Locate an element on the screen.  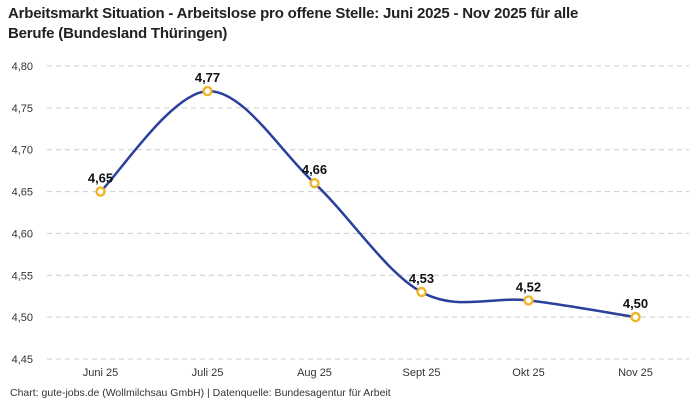
y-axis-tick-label: 4,50 is located at coordinates (22, 318).